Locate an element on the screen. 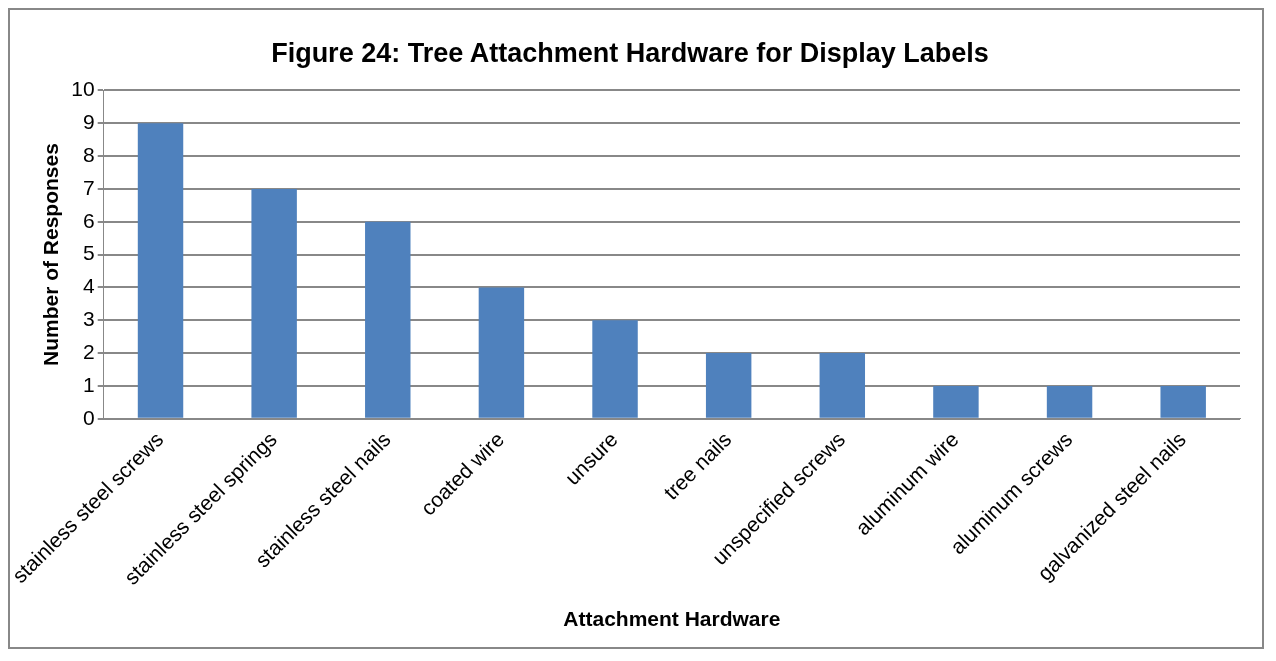 The width and height of the screenshot is (1276, 661). y-tick-label: 4 is located at coordinates (89, 286).